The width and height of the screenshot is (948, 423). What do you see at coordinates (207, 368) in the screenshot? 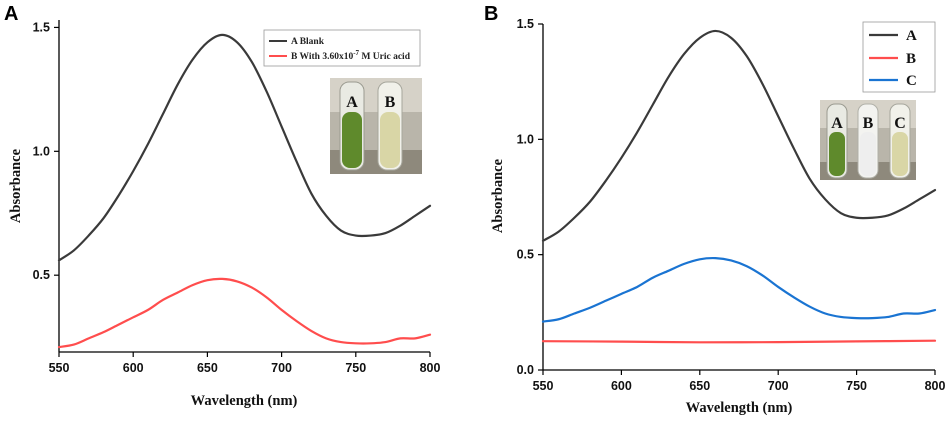
I see `x-tick-label-a-2: 650` at bounding box center [207, 368].